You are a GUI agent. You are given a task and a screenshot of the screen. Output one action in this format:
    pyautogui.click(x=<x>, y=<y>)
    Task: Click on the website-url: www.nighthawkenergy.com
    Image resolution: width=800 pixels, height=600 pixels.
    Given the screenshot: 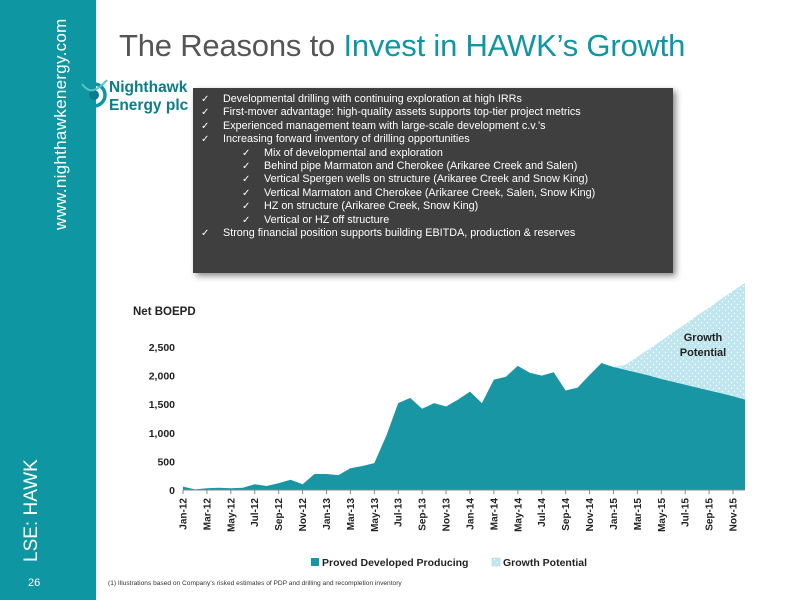 What is the action you would take?
    pyautogui.click(x=60, y=124)
    